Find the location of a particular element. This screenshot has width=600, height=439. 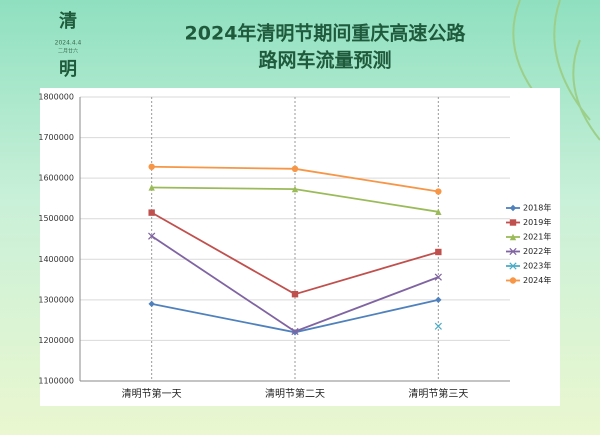

x-tick-label: 清明节第一天 is located at coordinates (152, 393).